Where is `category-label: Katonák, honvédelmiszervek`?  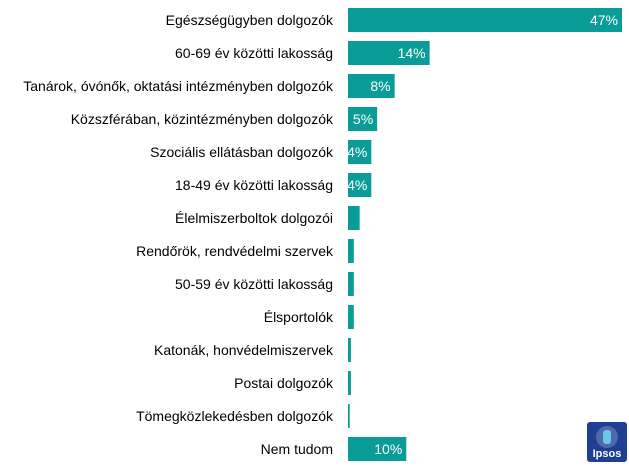 category-label: Katonák, honvédelmiszervek is located at coordinates (244, 350).